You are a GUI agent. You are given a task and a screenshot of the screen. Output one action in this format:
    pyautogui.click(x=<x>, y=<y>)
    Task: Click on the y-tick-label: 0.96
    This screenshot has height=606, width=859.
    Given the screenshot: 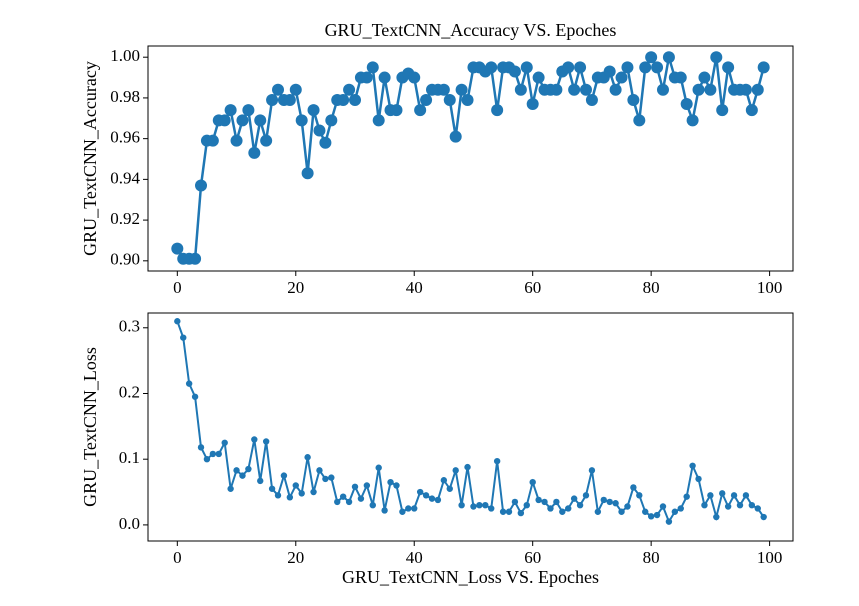 What is the action you would take?
    pyautogui.click(x=125, y=137)
    